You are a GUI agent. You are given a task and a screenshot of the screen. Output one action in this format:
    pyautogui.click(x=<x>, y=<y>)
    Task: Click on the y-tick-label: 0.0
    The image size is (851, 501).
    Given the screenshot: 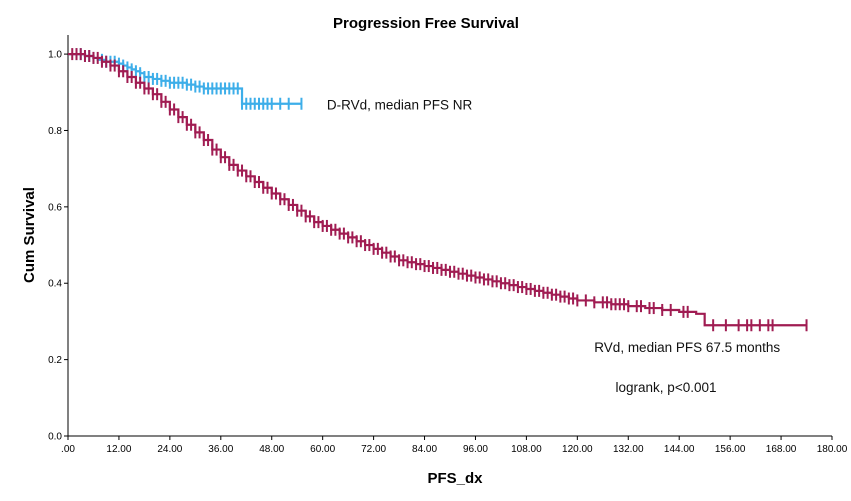 What is the action you would take?
    pyautogui.click(x=55, y=437)
    